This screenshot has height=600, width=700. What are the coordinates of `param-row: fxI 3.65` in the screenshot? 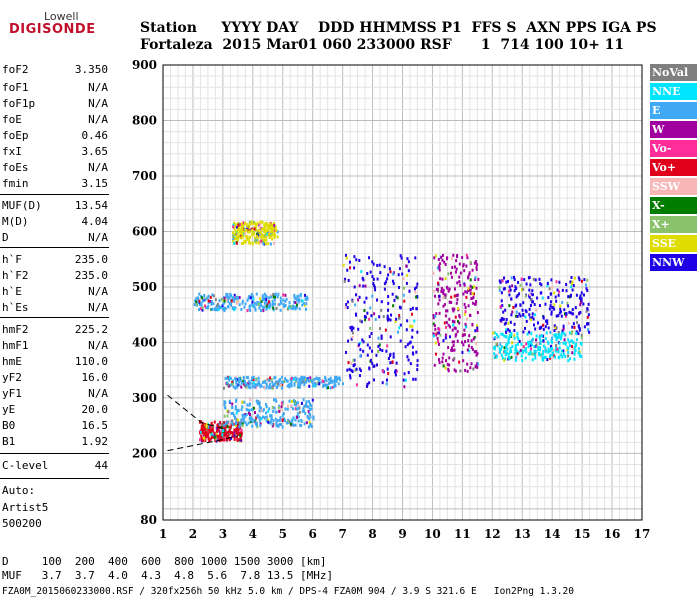 It's located at (55, 154).